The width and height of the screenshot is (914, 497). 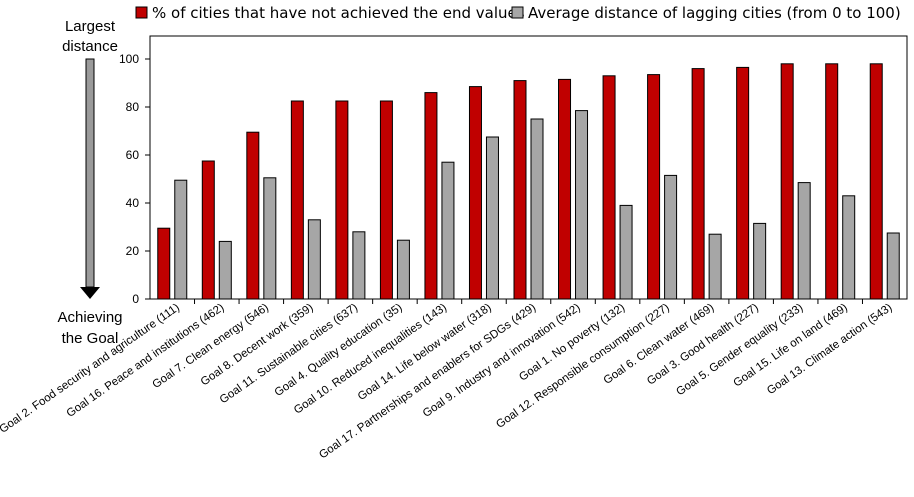 I want to click on y-tick-label: 0, so click(x=135, y=299).